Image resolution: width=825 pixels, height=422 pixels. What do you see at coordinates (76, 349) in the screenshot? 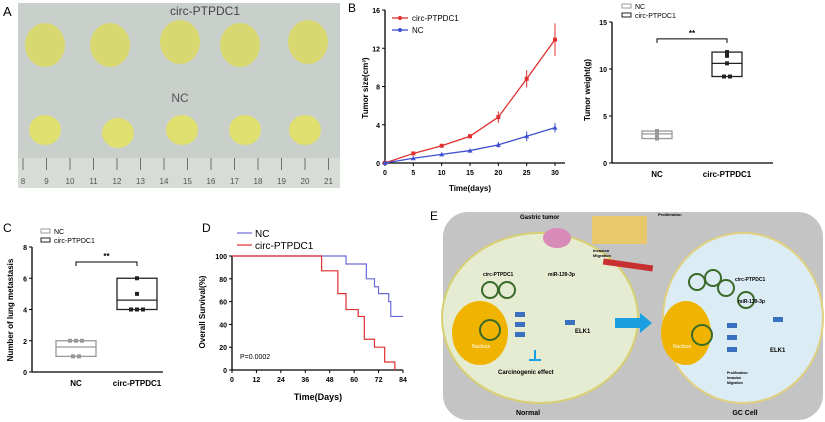
I see `box` at bounding box center [76, 349].